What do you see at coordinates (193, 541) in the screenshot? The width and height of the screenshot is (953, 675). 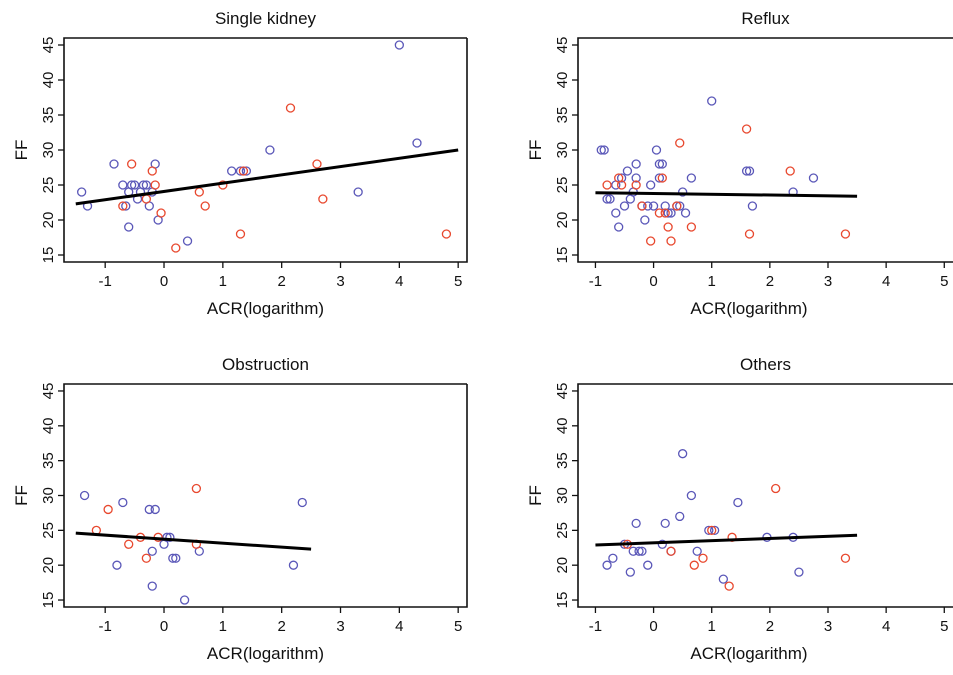 I see `regression-line` at bounding box center [193, 541].